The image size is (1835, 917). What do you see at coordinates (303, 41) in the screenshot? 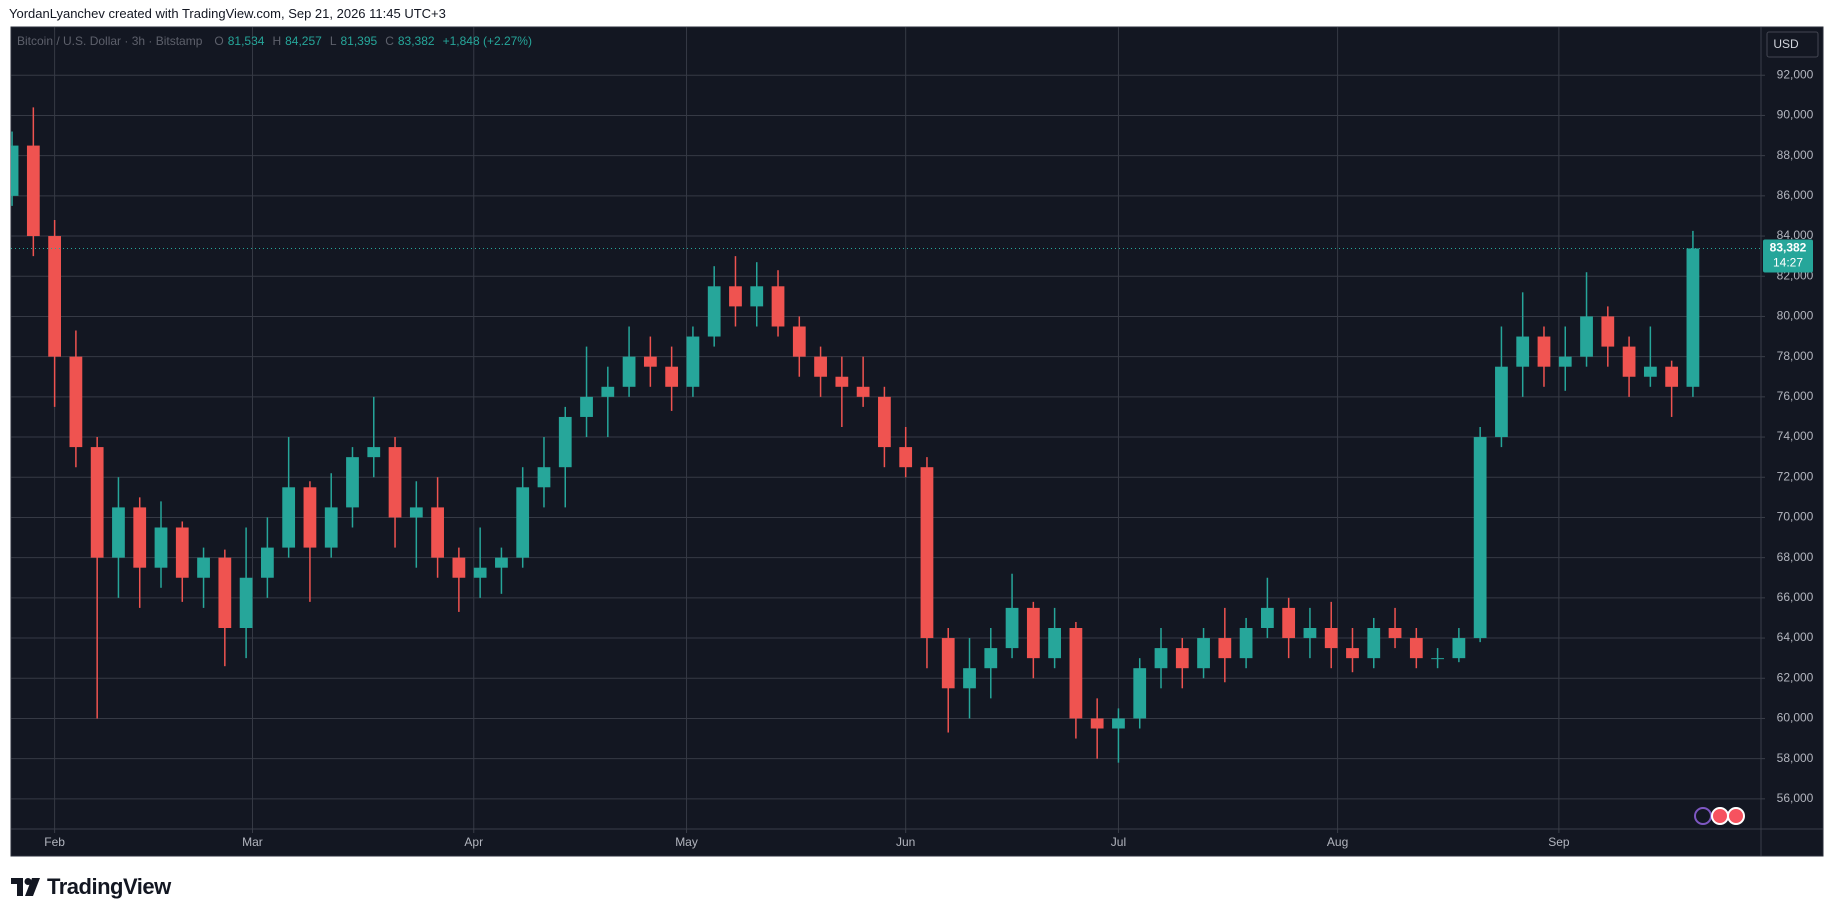
I see `legend-value: 84,257` at bounding box center [303, 41].